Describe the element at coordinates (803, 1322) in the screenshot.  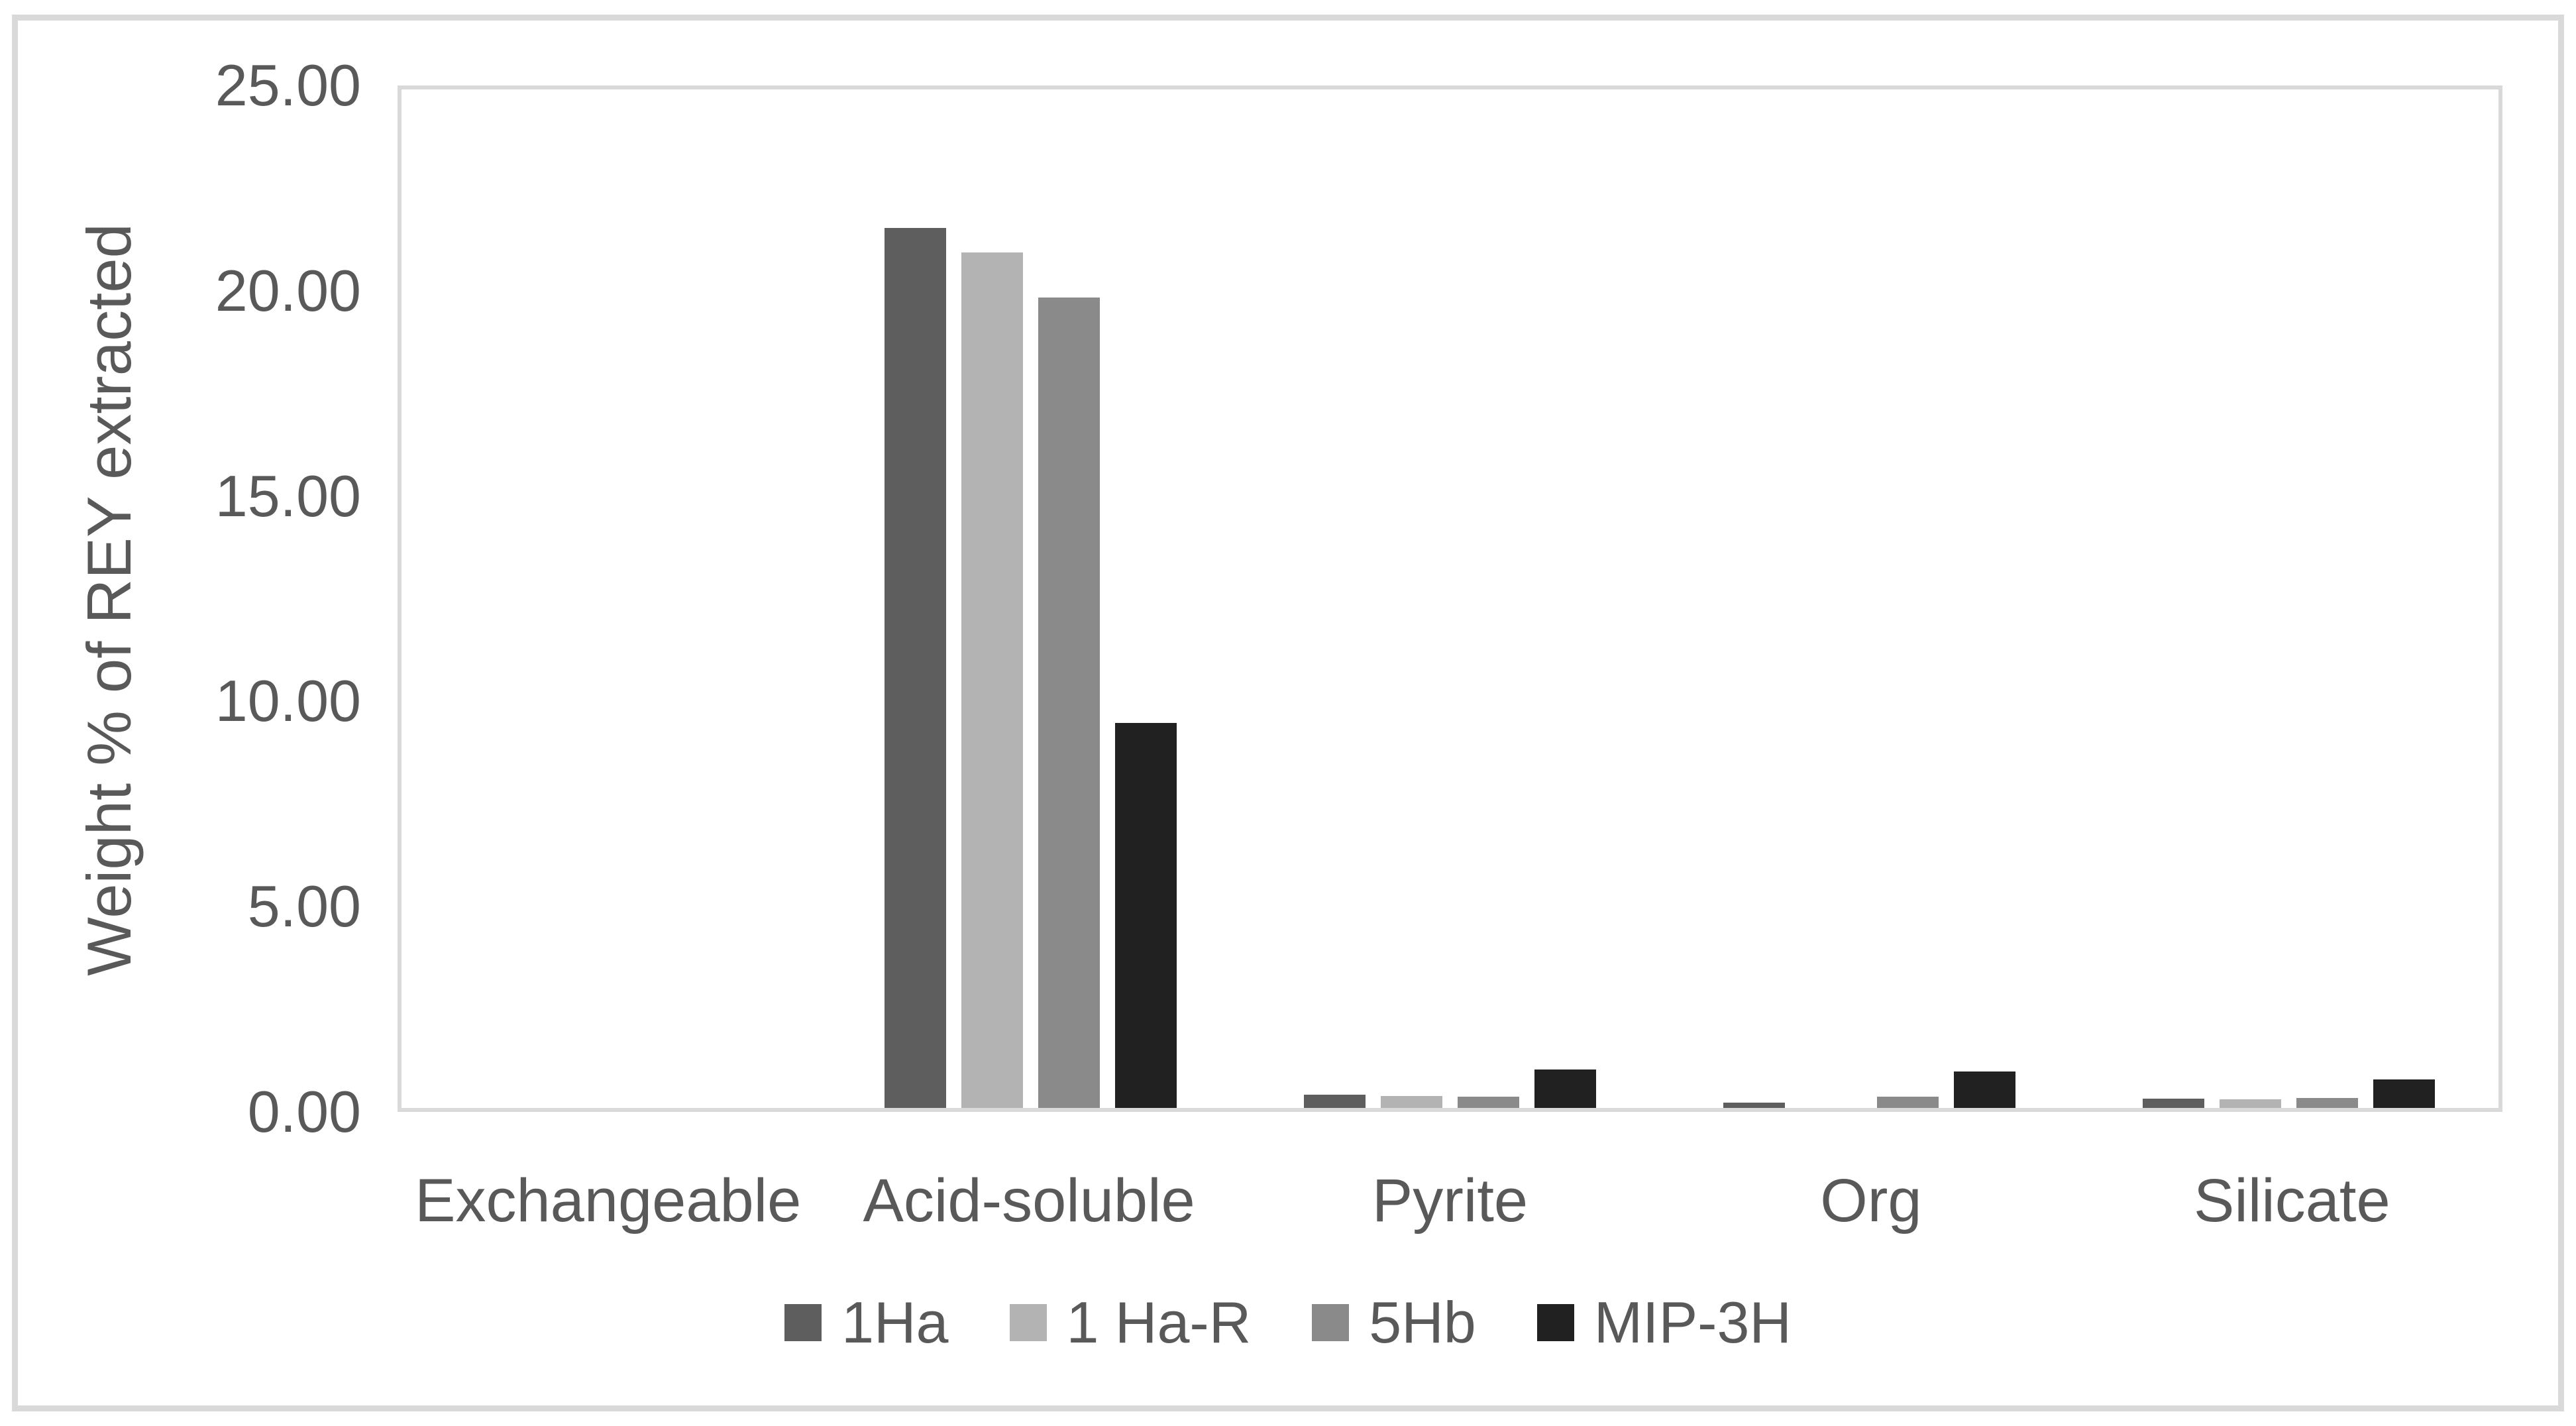
I see `legend-swatch-1ha` at that location.